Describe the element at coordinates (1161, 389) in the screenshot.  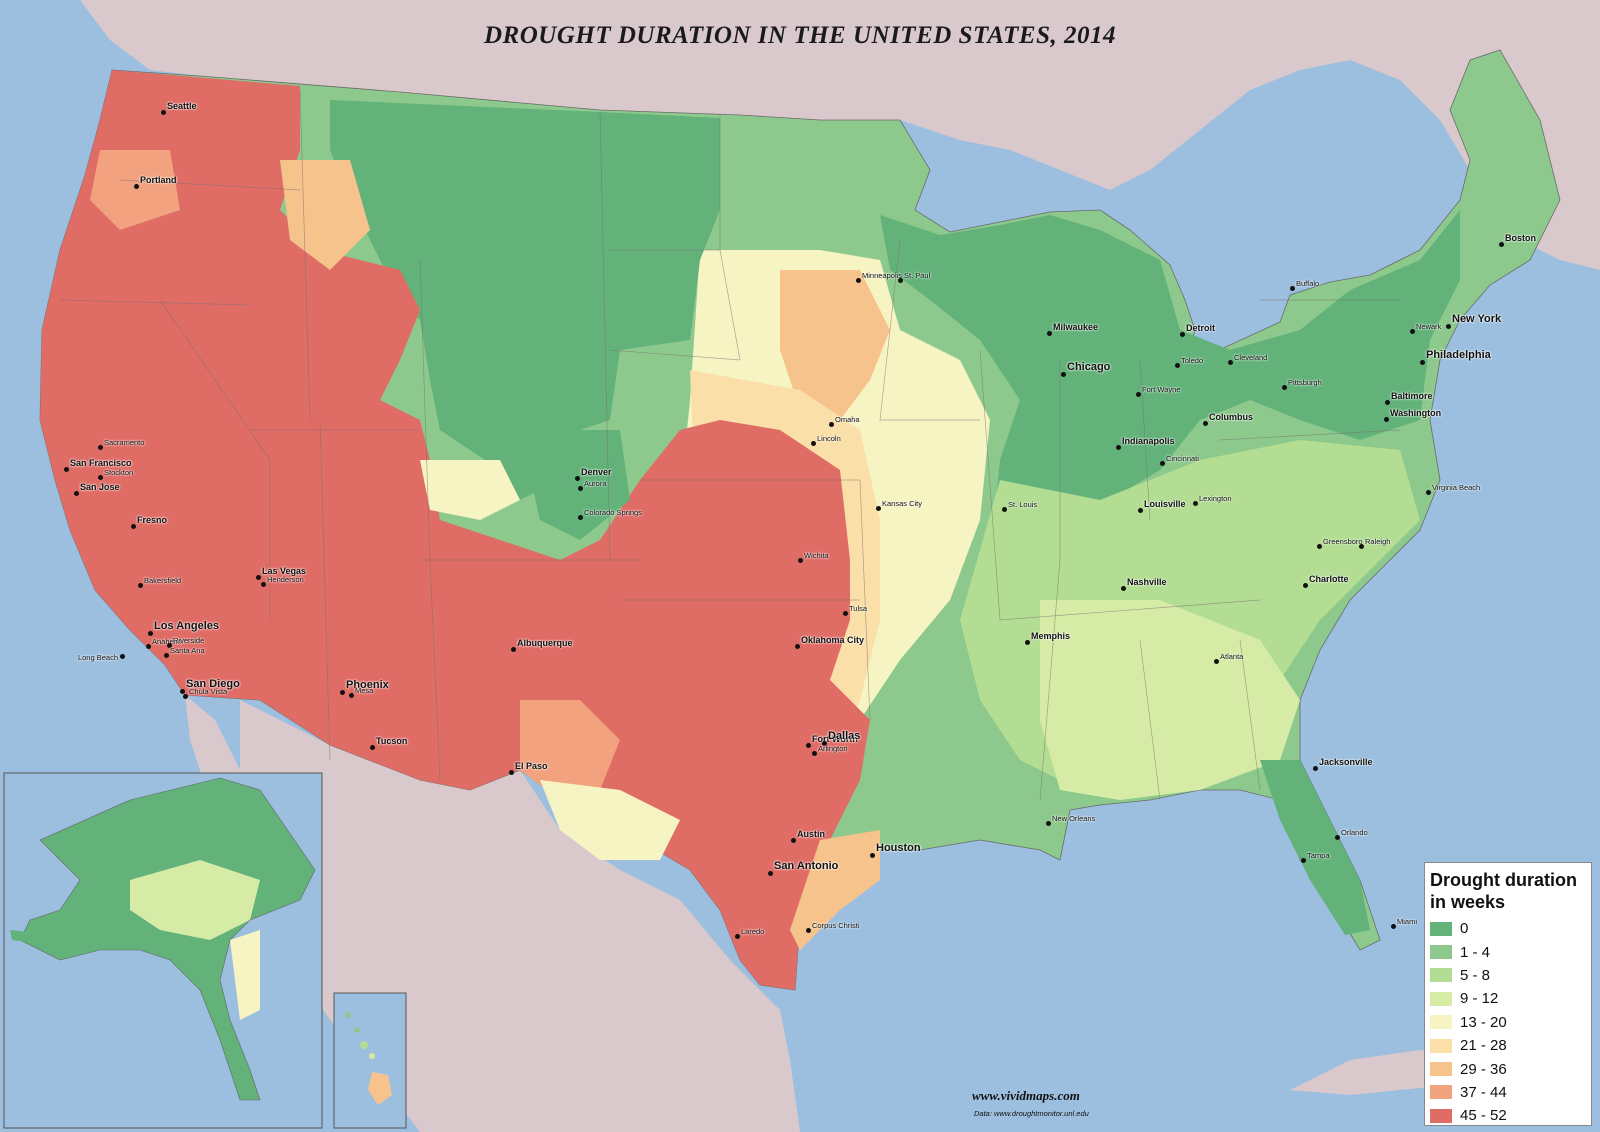
I see `city-label: Fort Wayne` at that location.